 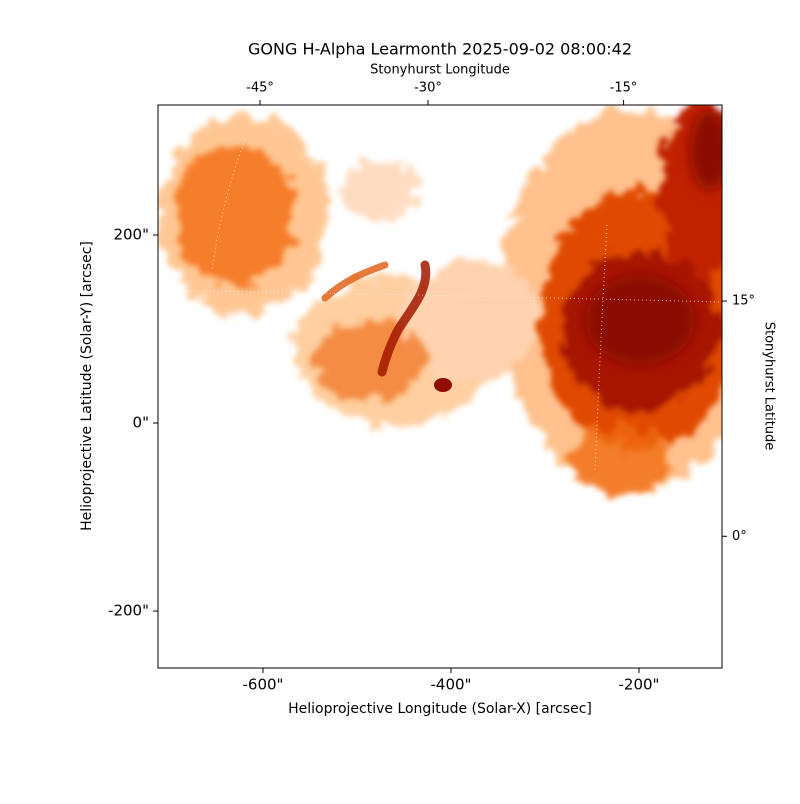 What do you see at coordinates (128, 611) in the screenshot?
I see `y-tick-label: -200"` at bounding box center [128, 611].